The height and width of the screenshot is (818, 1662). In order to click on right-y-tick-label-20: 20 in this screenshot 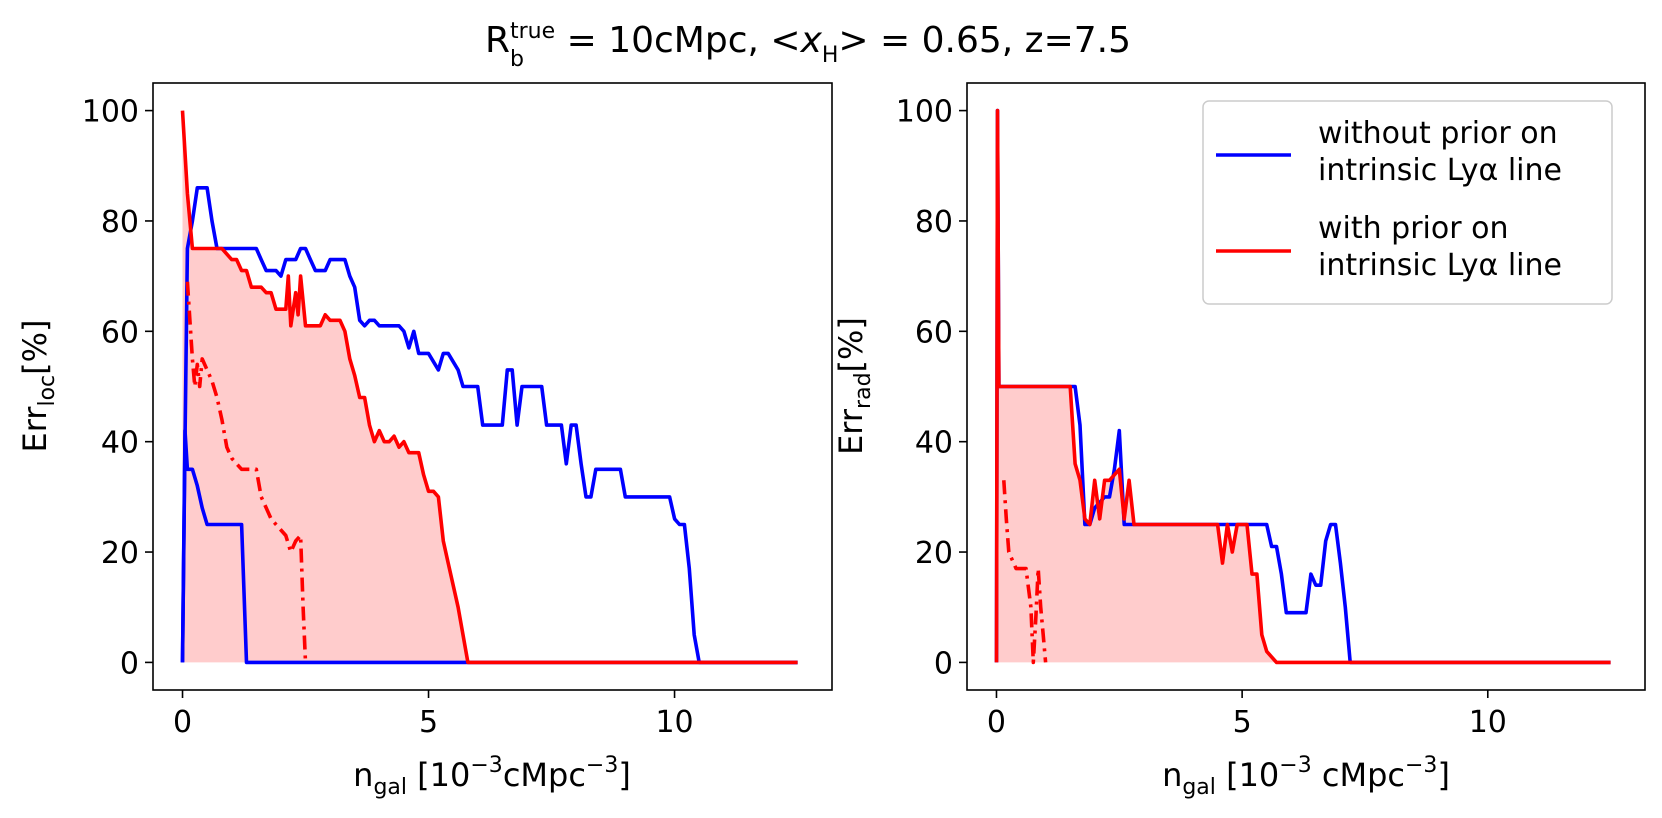, I will do `click(934, 553)`.